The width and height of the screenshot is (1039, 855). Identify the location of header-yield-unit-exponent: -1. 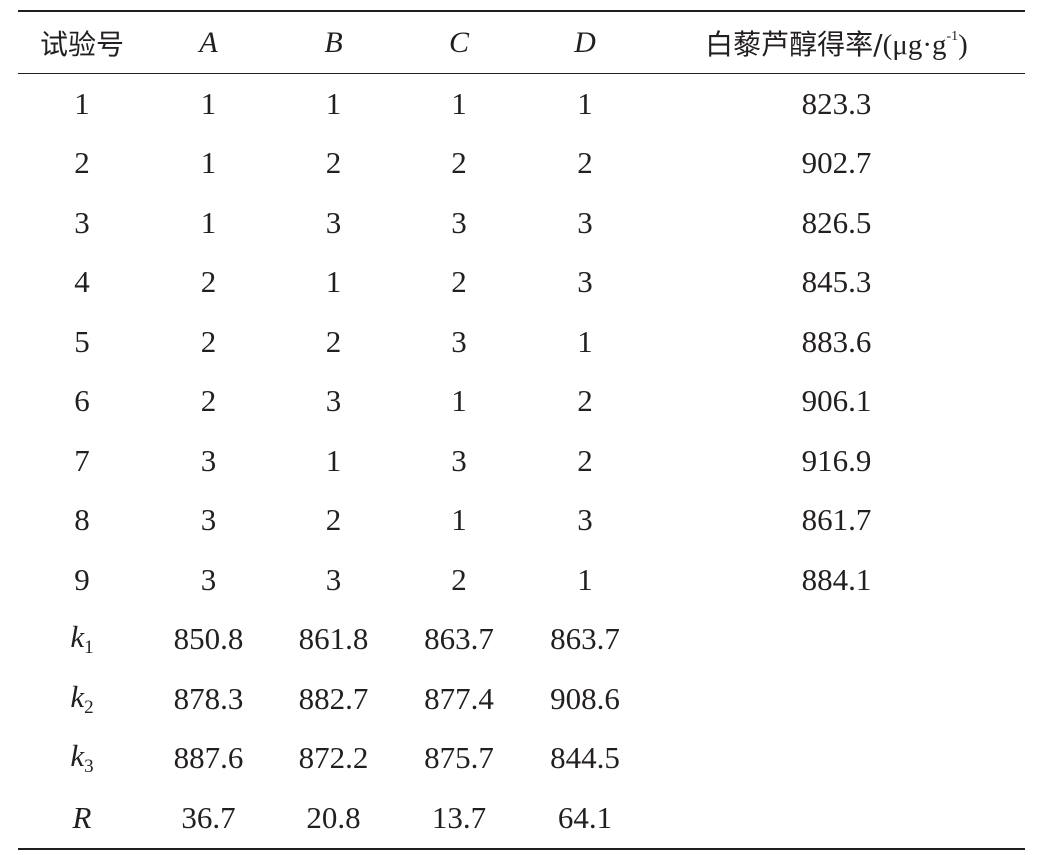
(952, 36).